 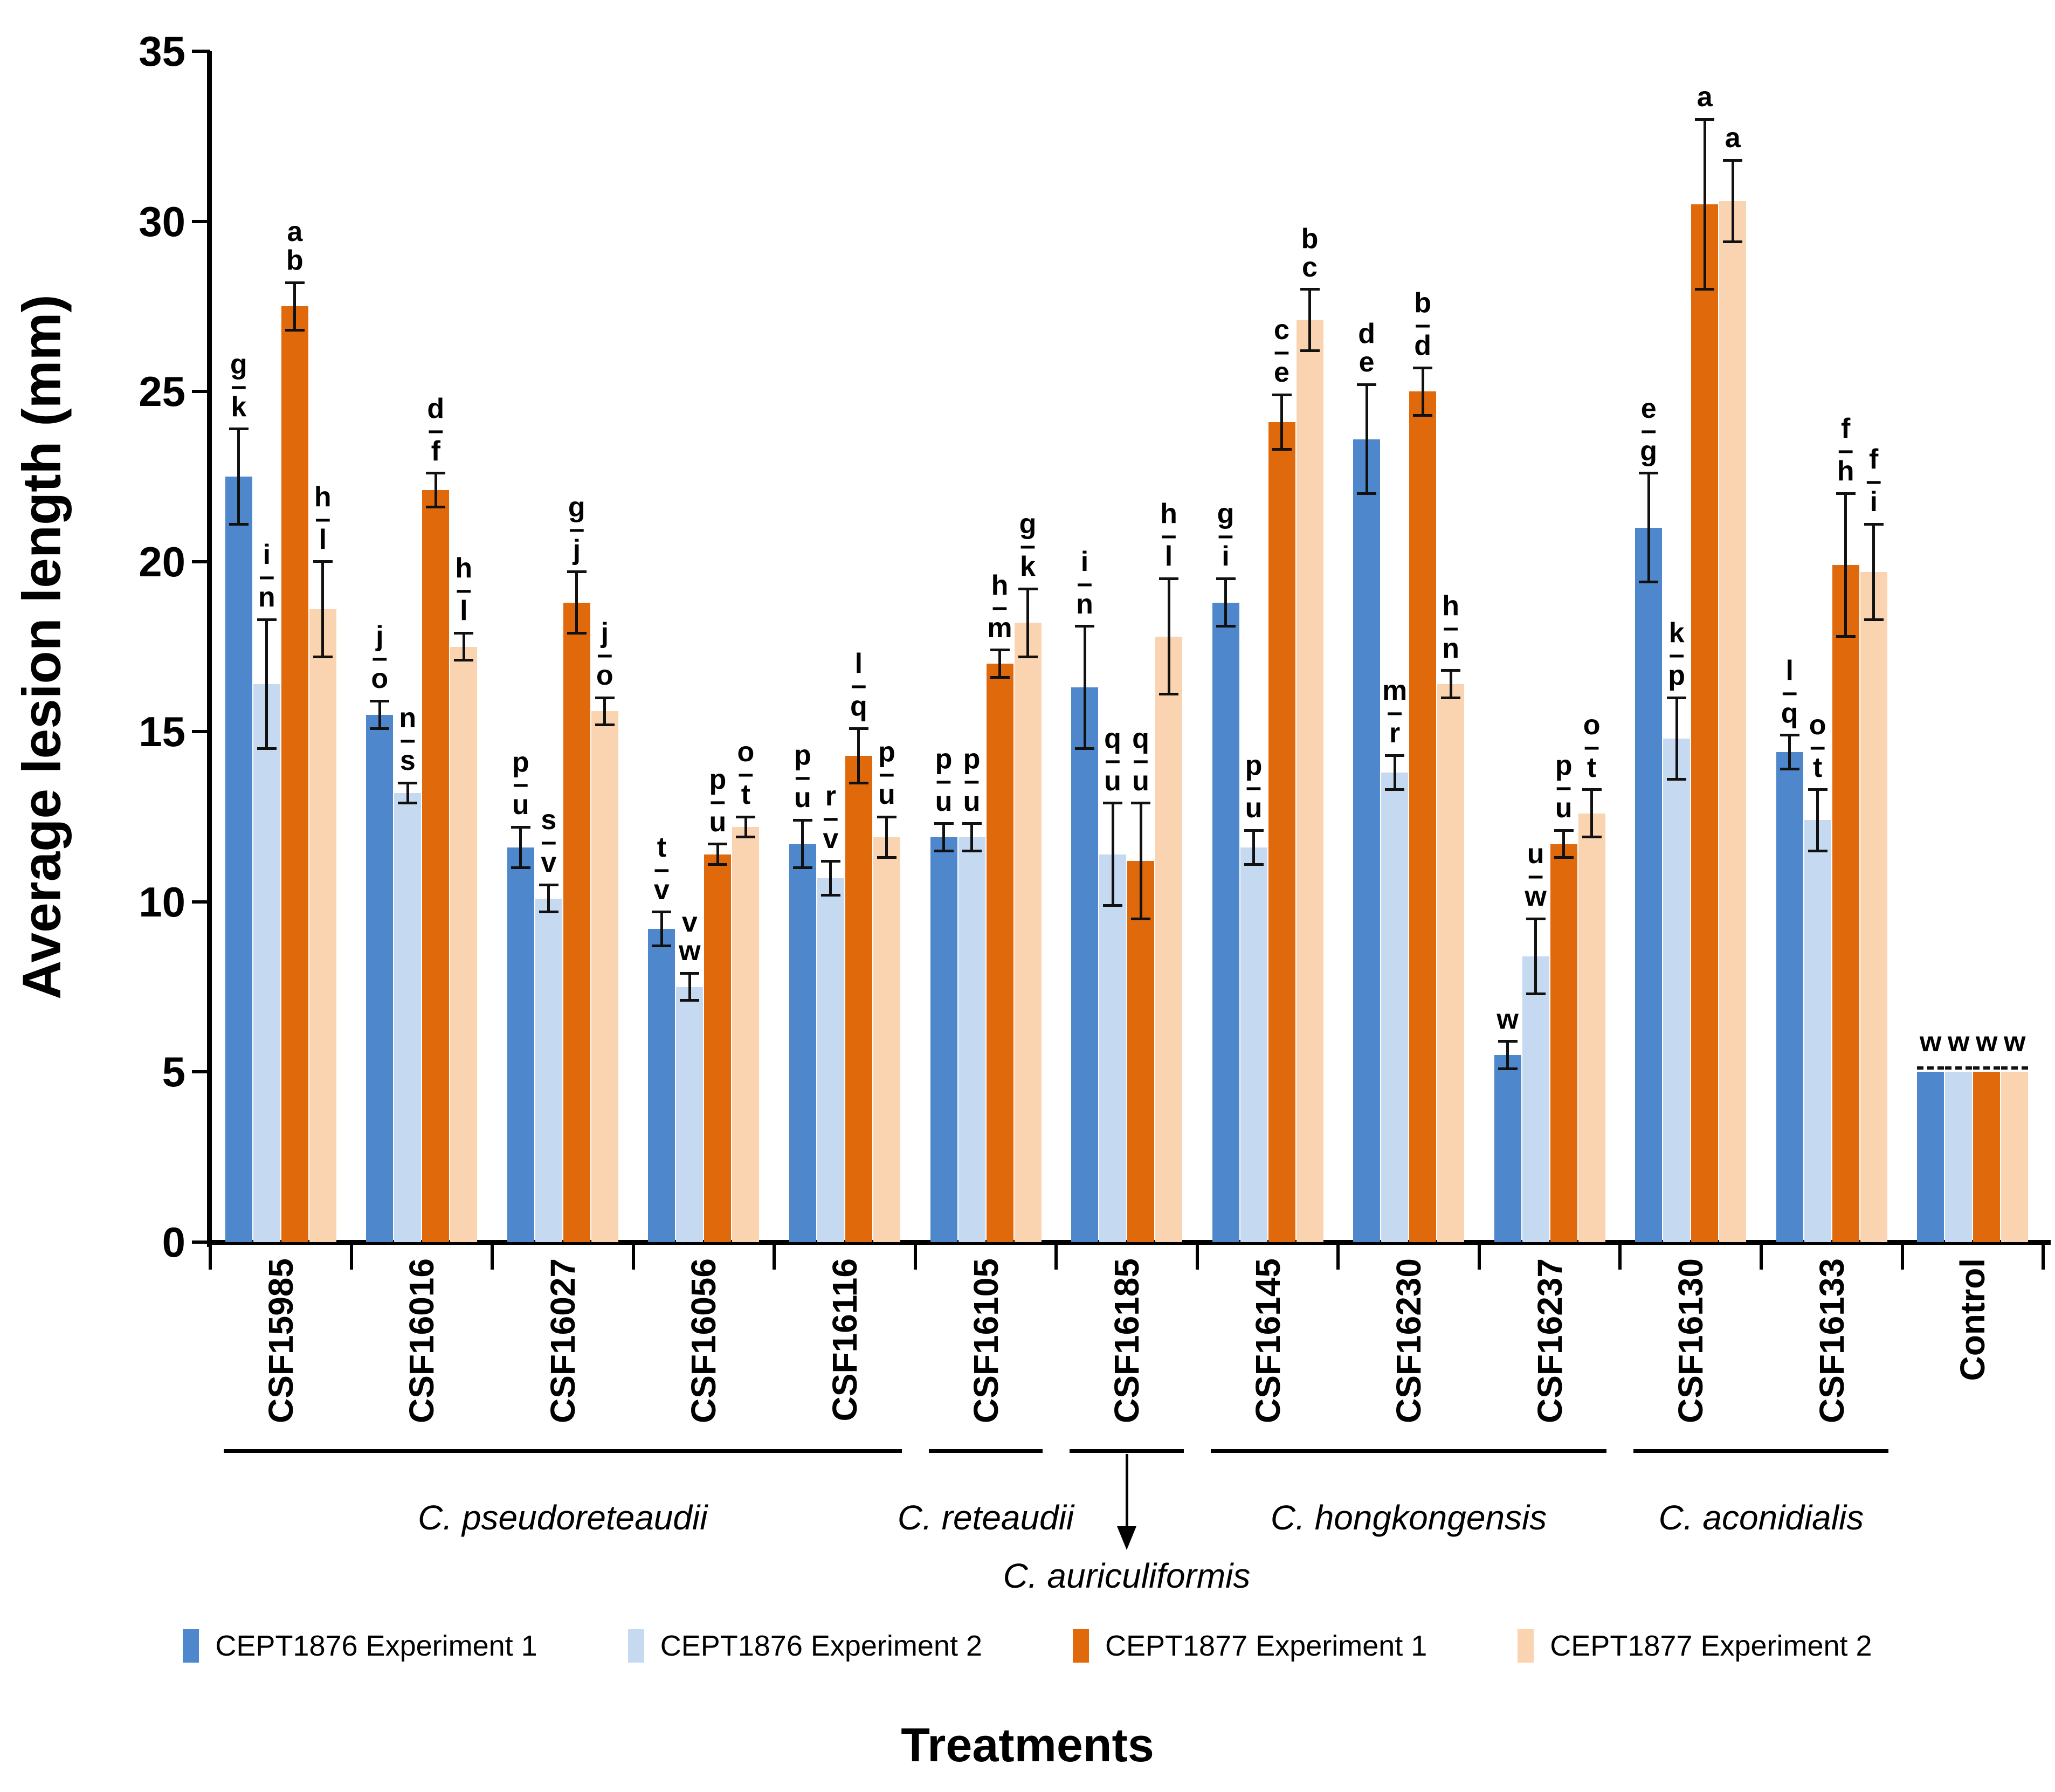 What do you see at coordinates (209, 649) in the screenshot?
I see `y-axis-line` at bounding box center [209, 649].